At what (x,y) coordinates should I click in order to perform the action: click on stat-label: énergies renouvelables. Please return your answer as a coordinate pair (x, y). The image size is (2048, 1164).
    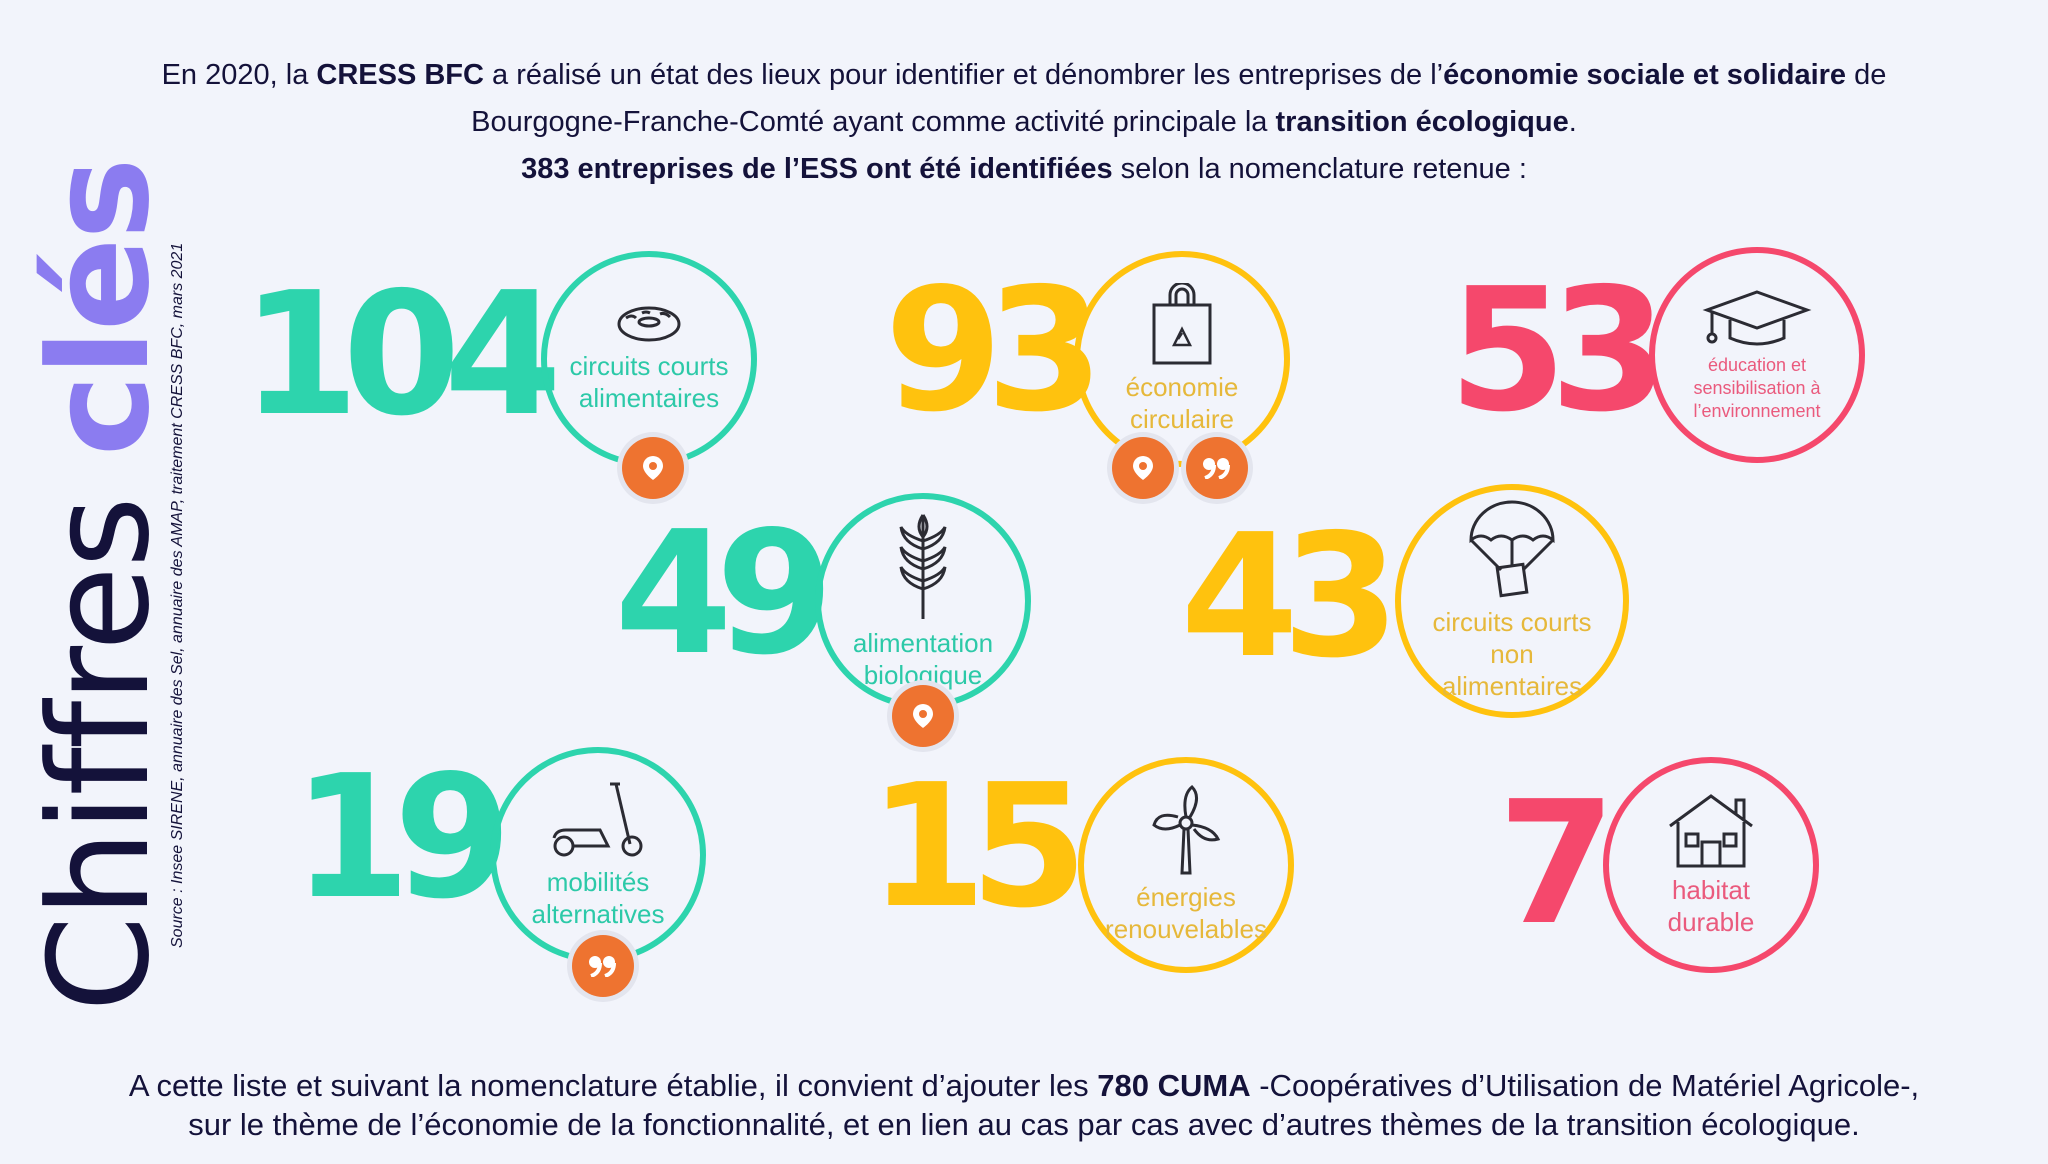
    Looking at the image, I should click on (1186, 913).